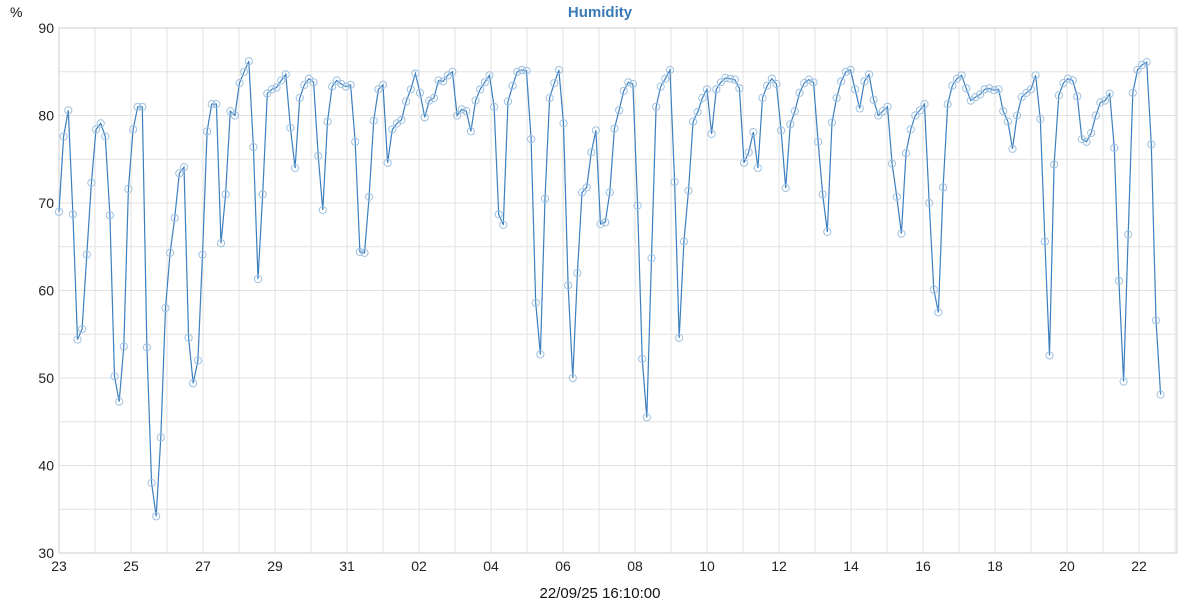 The height and width of the screenshot is (600, 1200). I want to click on y-axis-unit-label: %, so click(16, 12).